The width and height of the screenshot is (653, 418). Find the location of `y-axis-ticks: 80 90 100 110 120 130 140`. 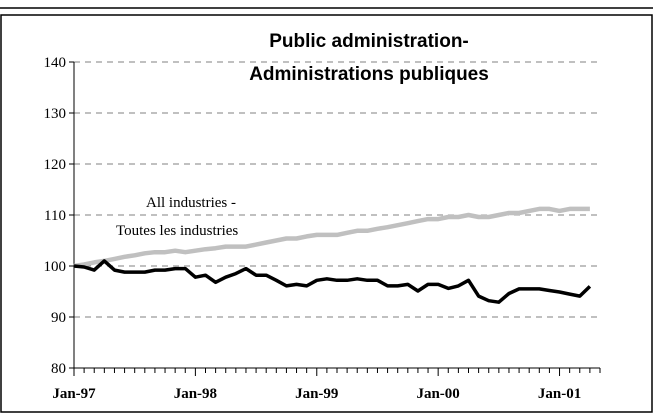

y-axis-ticks: 80 90 100 110 120 130 140 is located at coordinates (59, 216).